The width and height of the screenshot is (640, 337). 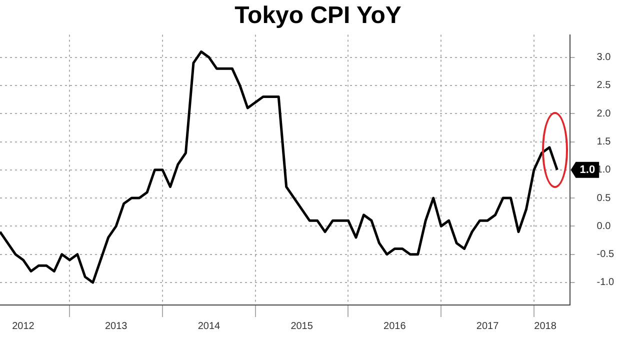 What do you see at coordinates (605, 282) in the screenshot?
I see `y-tick-label: -1.0` at bounding box center [605, 282].